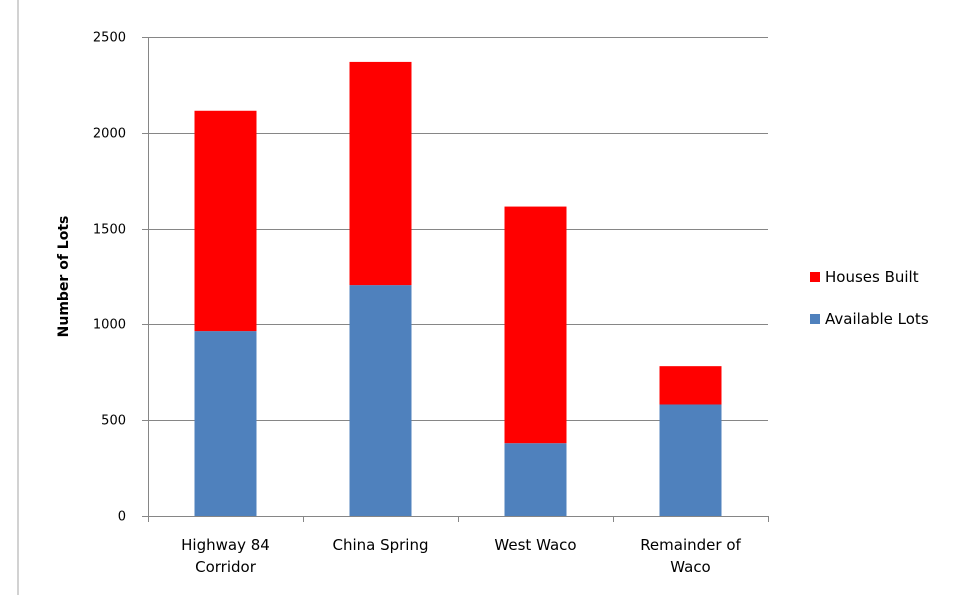 This screenshot has width=957, height=595. Describe the element at coordinates (690, 567) in the screenshot. I see `x-category-label: Waco` at that location.